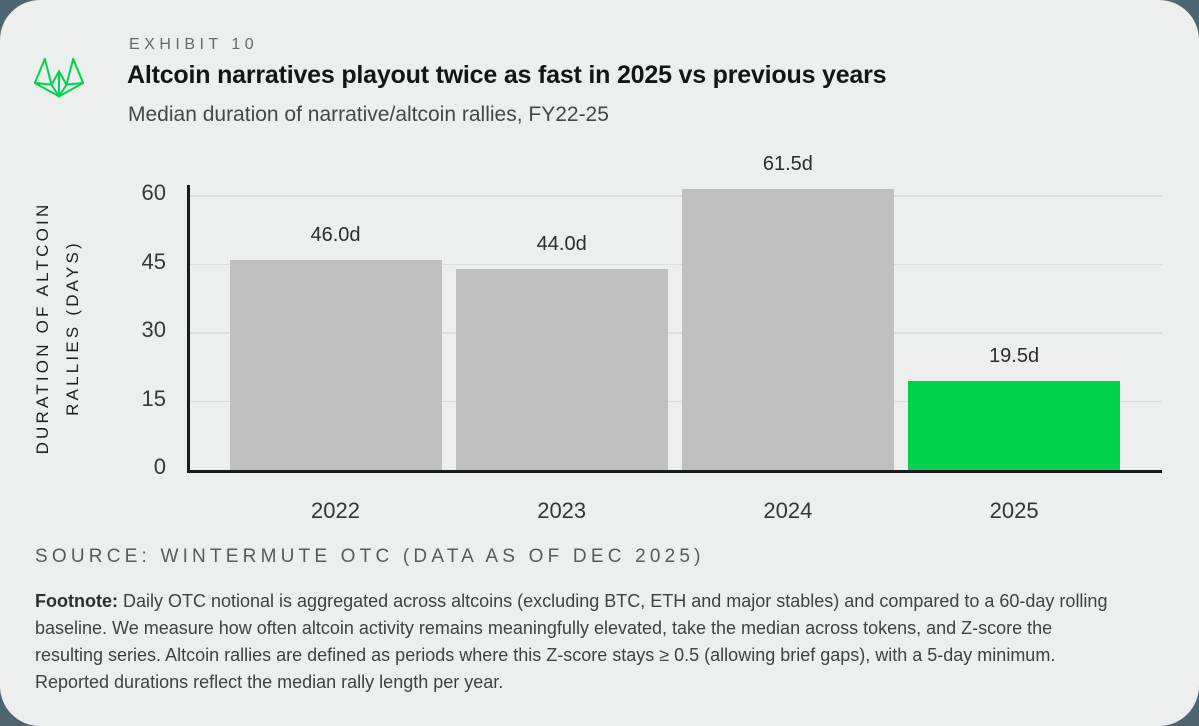 This screenshot has height=726, width=1199. Describe the element at coordinates (1014, 425) in the screenshot. I see `bar-2025` at that location.